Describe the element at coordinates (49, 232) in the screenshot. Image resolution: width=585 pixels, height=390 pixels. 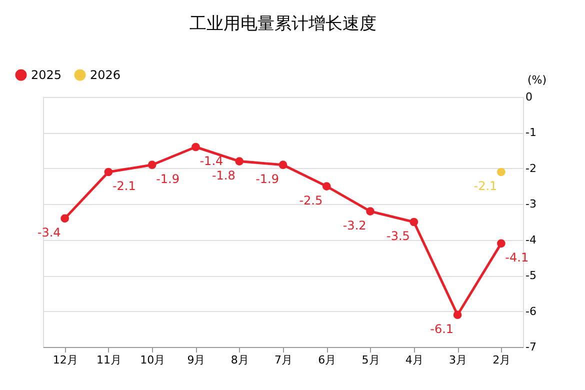
I see `data-label: -3.4` at that location.